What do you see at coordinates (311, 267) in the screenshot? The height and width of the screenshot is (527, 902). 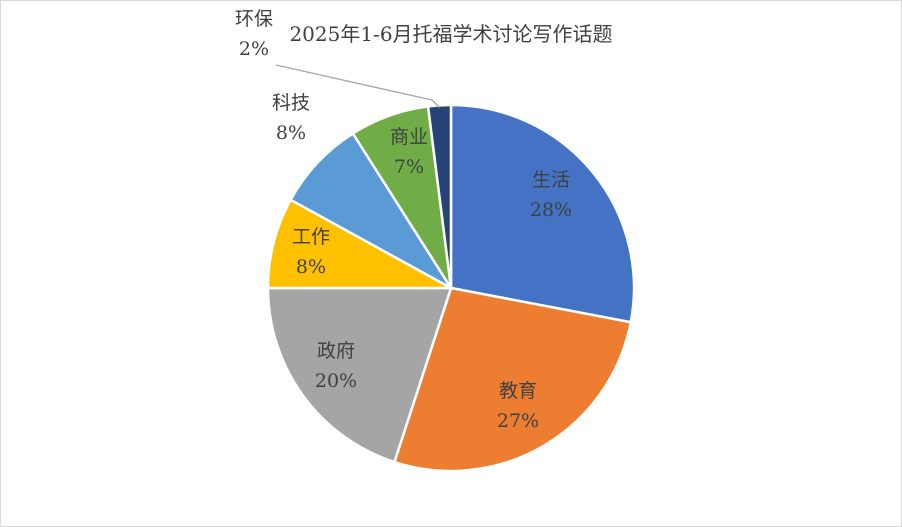 I see `slice-label-percent-4: 8%` at bounding box center [311, 267].